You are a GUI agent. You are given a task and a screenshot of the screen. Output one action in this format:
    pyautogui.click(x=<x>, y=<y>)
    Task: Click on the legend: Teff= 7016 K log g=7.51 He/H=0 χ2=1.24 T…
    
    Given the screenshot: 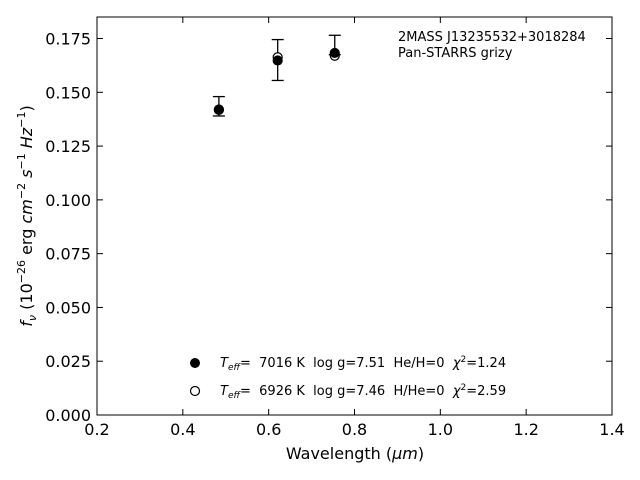 What is the action you would take?
    pyautogui.click(x=347, y=378)
    